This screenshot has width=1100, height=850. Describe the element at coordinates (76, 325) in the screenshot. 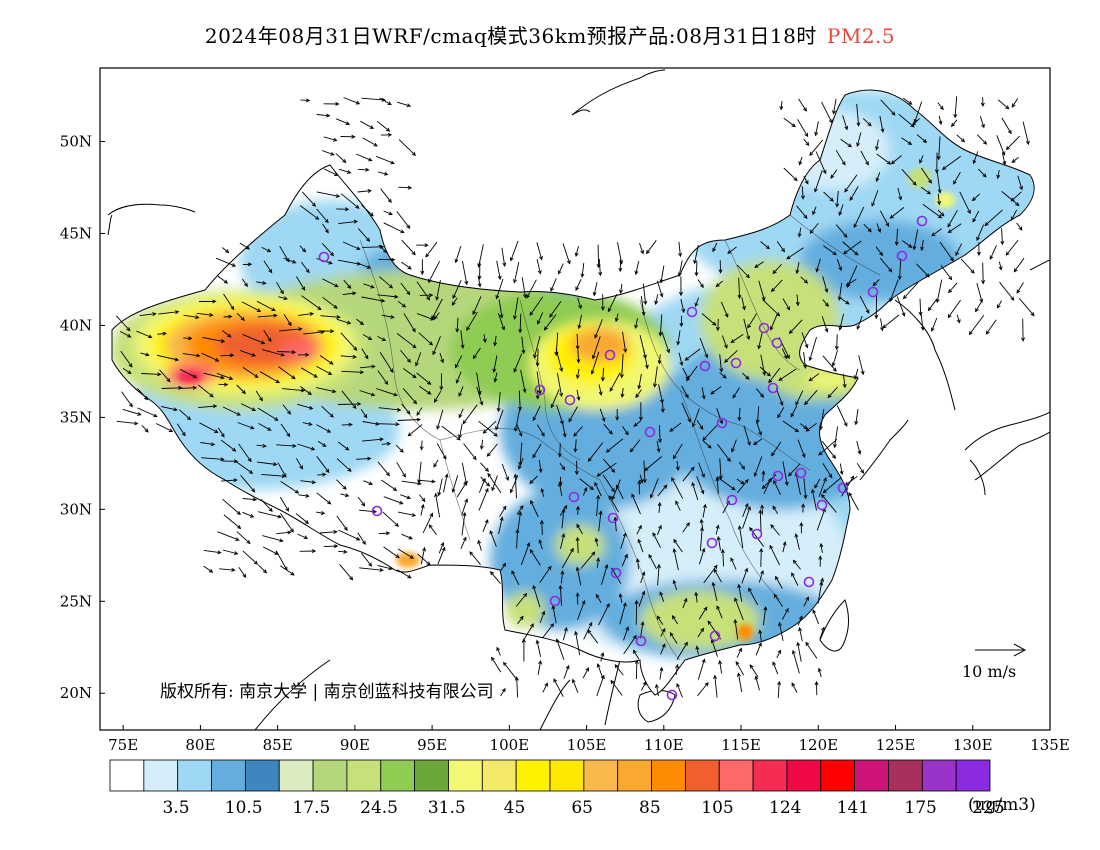

I see `lat-tick-label: 40N` at that location.